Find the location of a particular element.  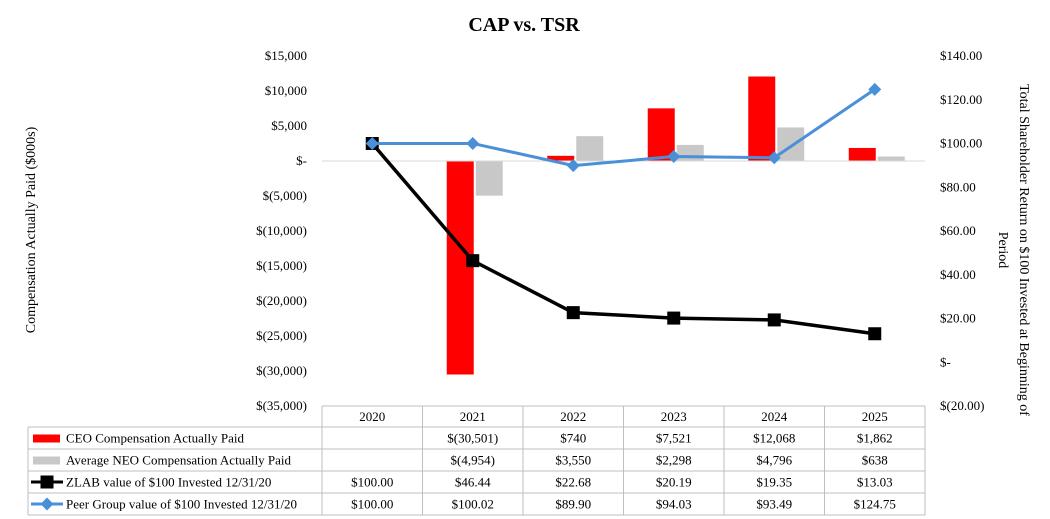

peer-tsr-line is located at coordinates (624, 128).